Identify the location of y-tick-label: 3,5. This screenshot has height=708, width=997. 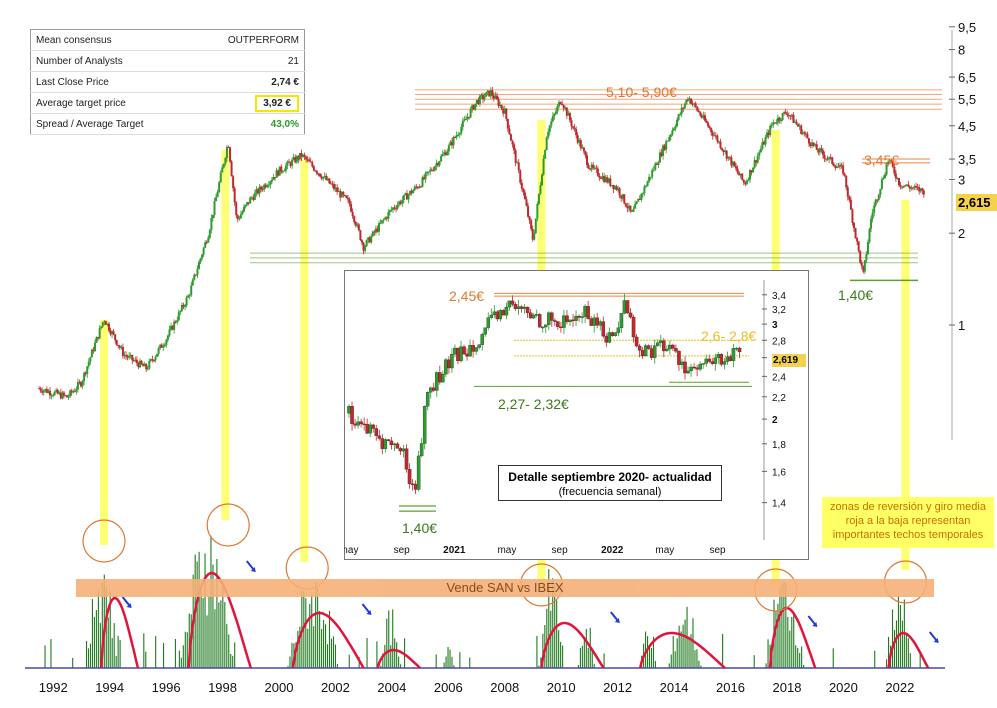
(967, 159).